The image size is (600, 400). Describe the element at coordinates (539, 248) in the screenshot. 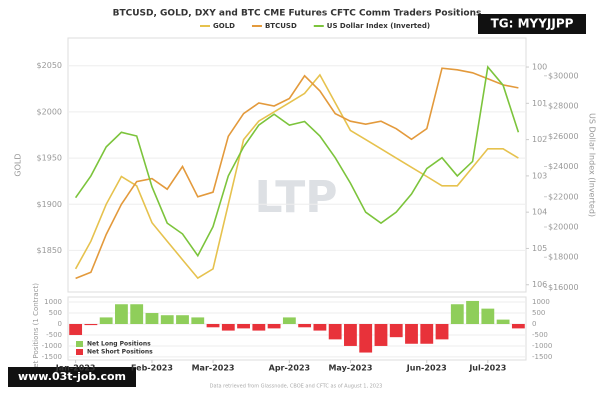

I see `y2-tick-label: 105` at that location.